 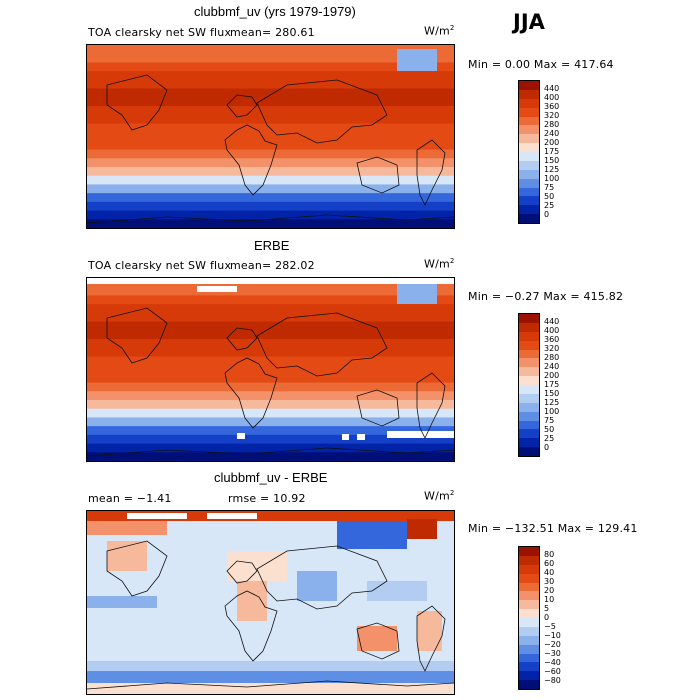 What do you see at coordinates (552, 169) in the screenshot?
I see `colorbar-tick-label: 125` at bounding box center [552, 169].